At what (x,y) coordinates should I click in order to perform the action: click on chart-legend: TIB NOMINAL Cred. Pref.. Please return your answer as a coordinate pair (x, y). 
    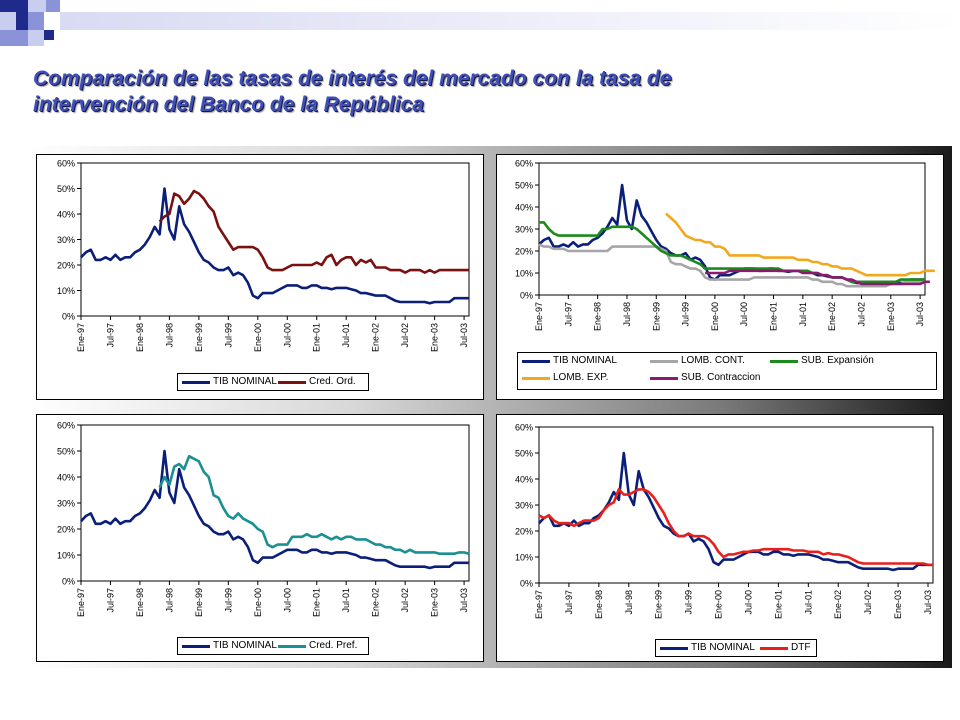
    Looking at the image, I should click on (273, 646).